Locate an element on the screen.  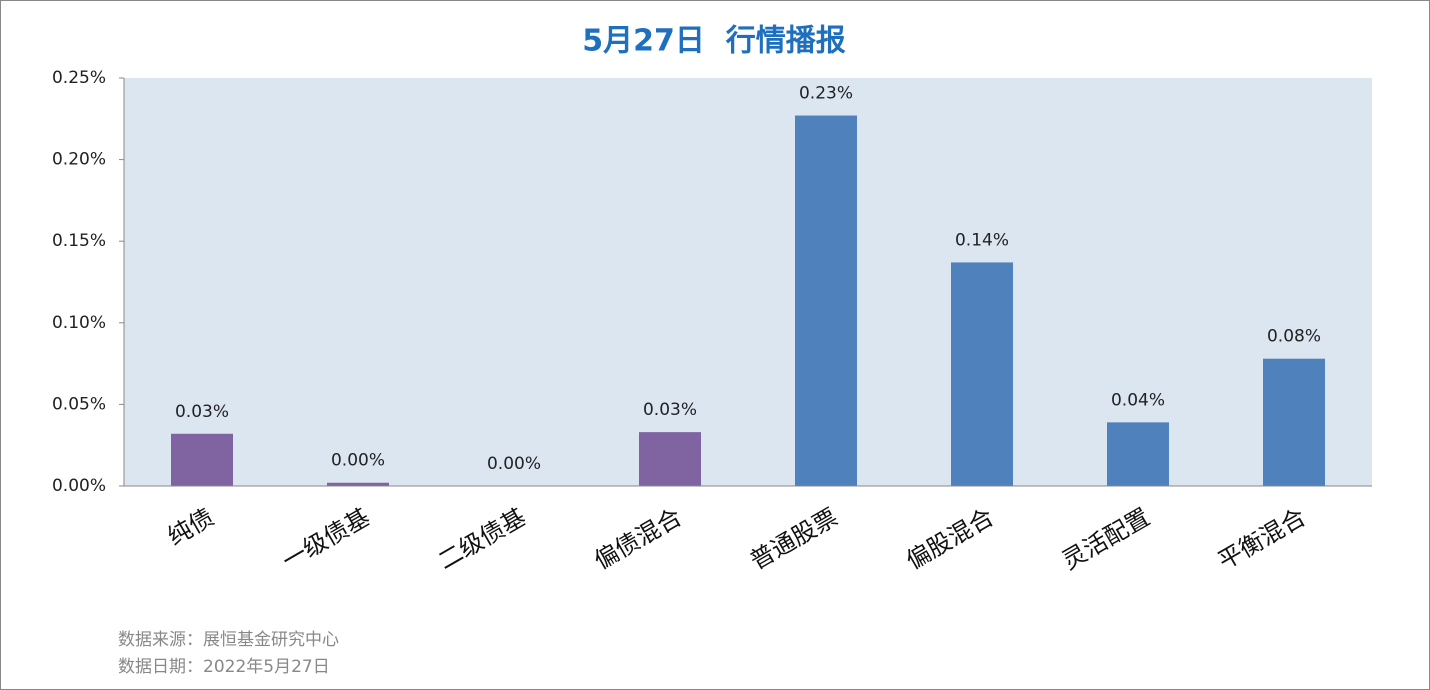
source-note: 数据来源：展恒基金研究中心 is located at coordinates (228, 640).